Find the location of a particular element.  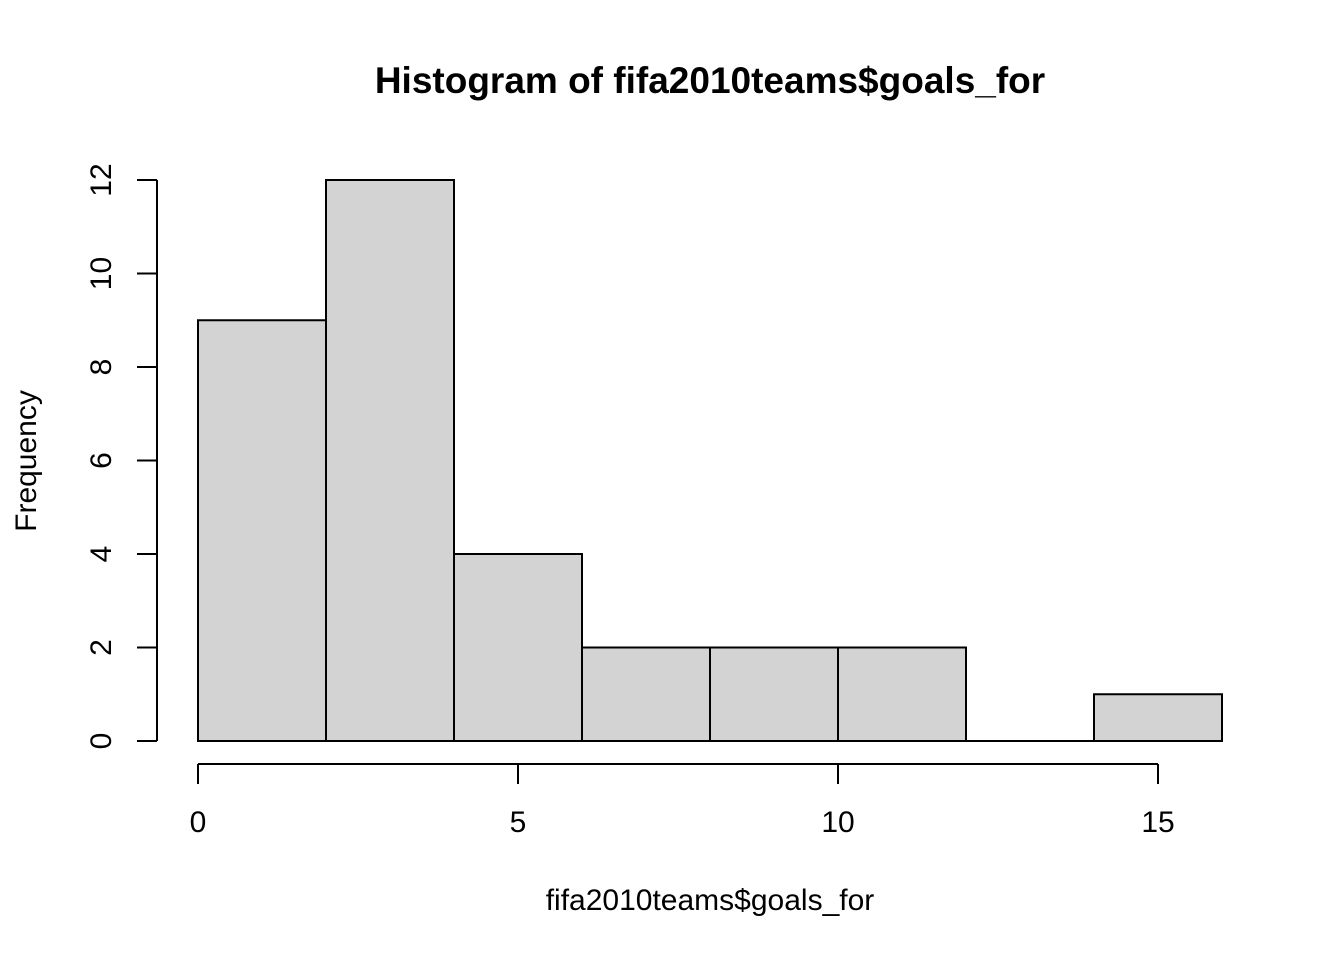

y-tick-label: 2 is located at coordinates (101, 647).